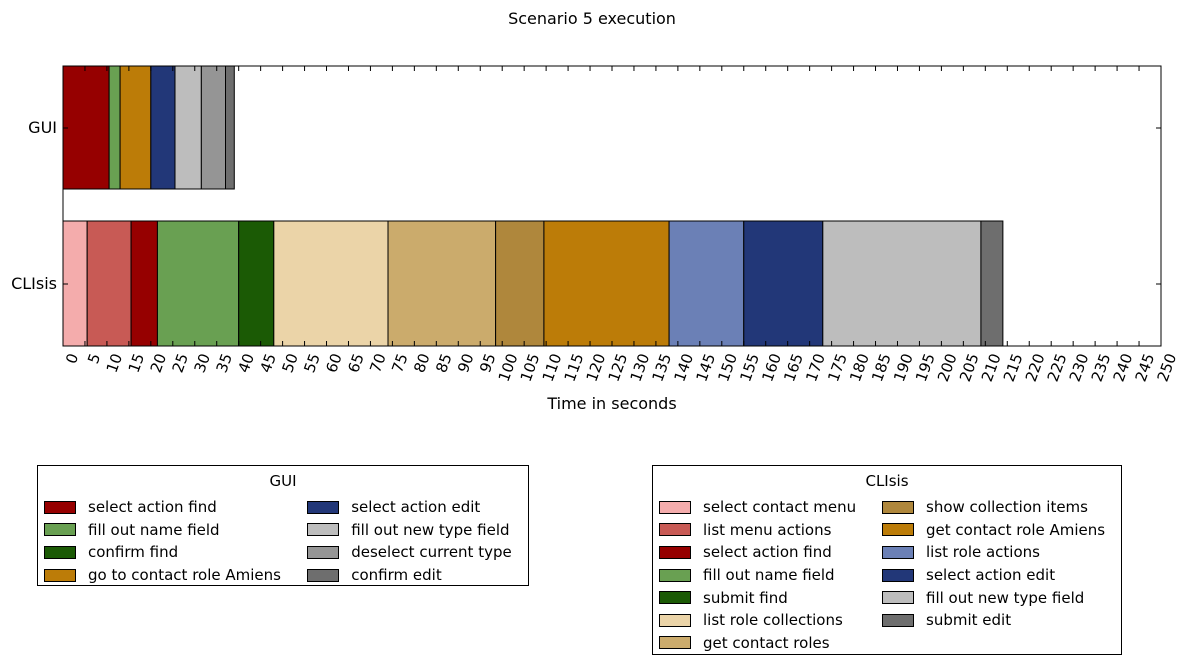  I want to click on y-tick-label-gui: GUI, so click(42, 127).